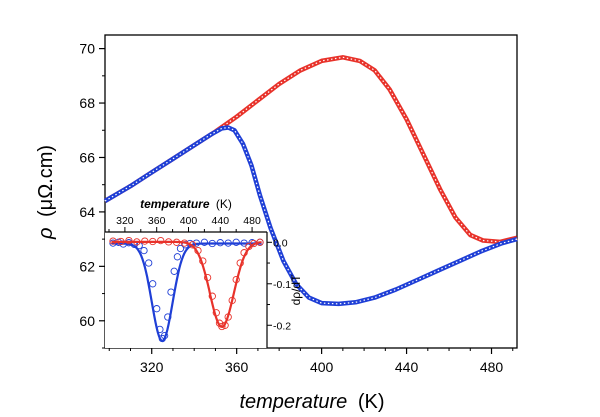  I want to click on inset-x-axis-title: temperature (K), so click(186, 204).